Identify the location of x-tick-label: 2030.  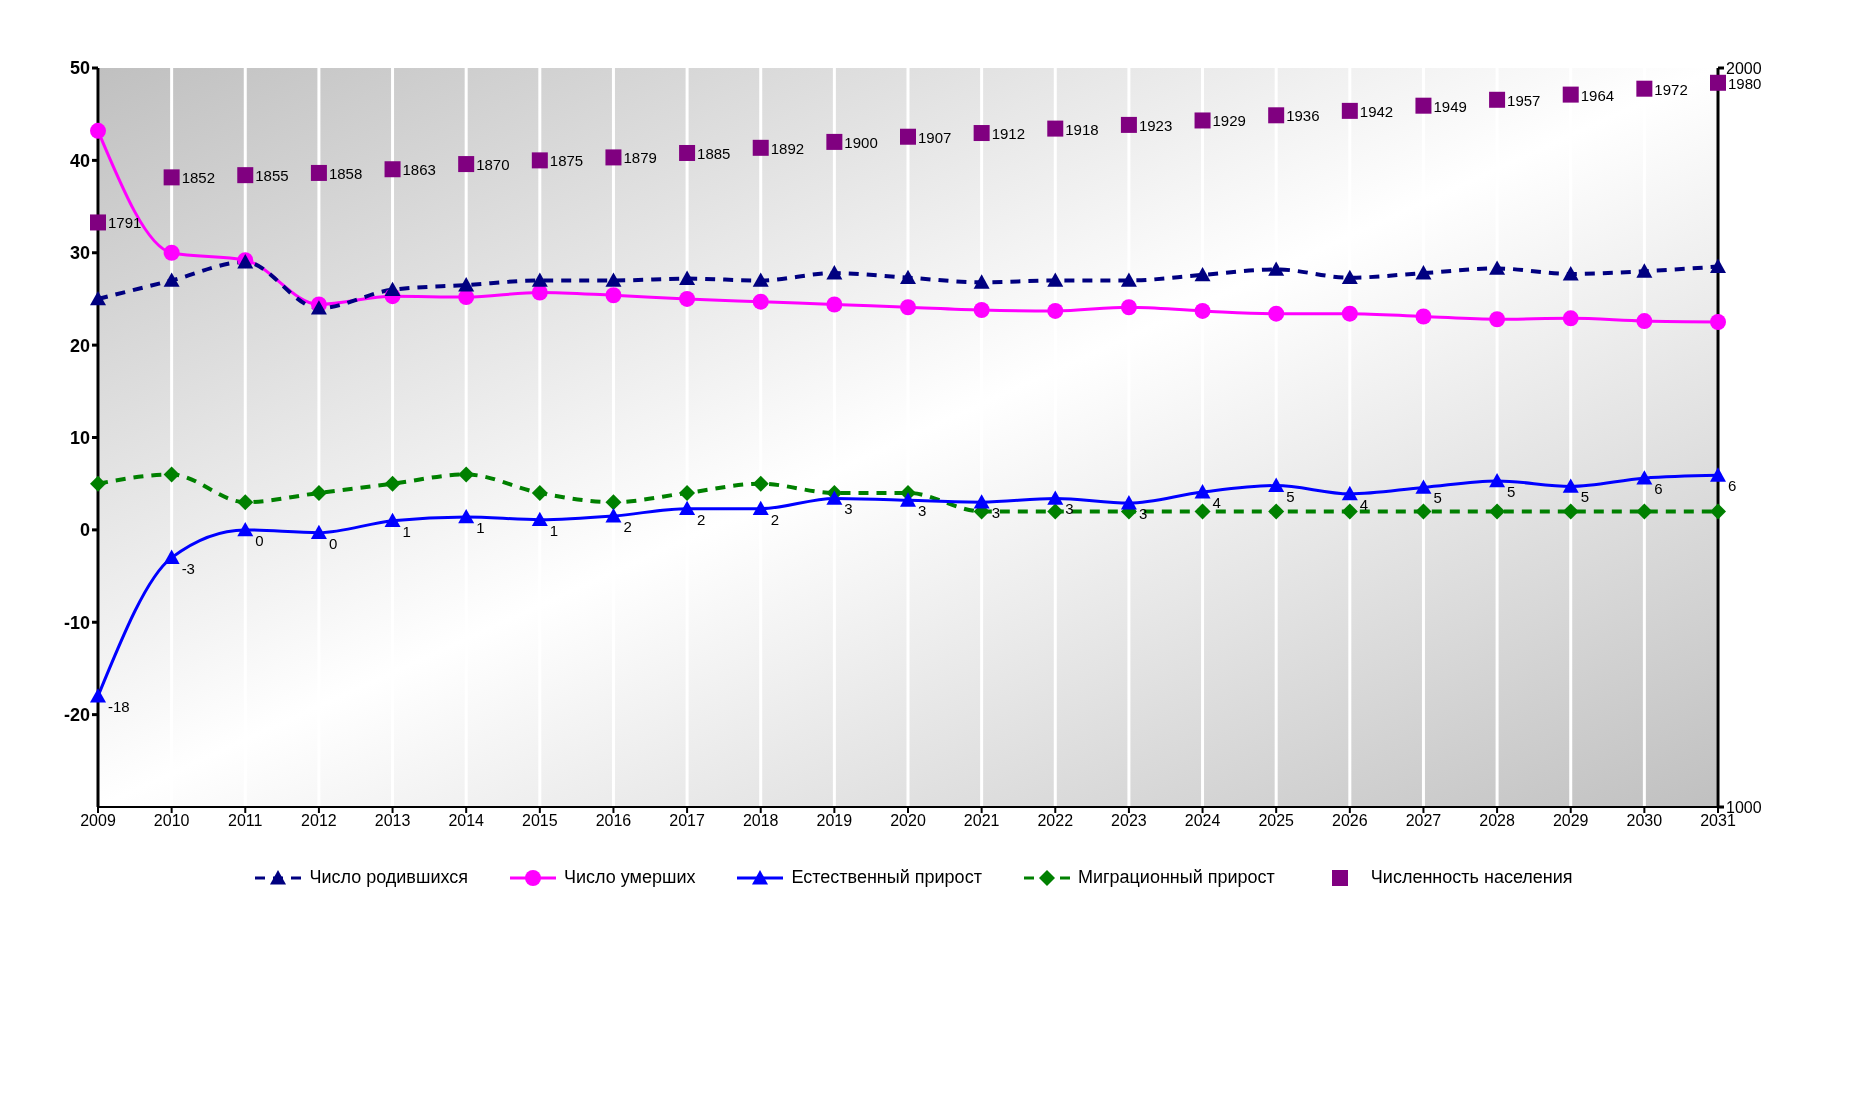
(1644, 821).